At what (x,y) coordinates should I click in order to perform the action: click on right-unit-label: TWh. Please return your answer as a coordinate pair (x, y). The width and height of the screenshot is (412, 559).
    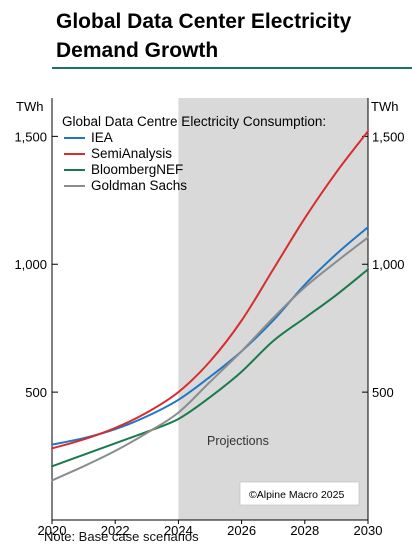
    Looking at the image, I should click on (384, 106).